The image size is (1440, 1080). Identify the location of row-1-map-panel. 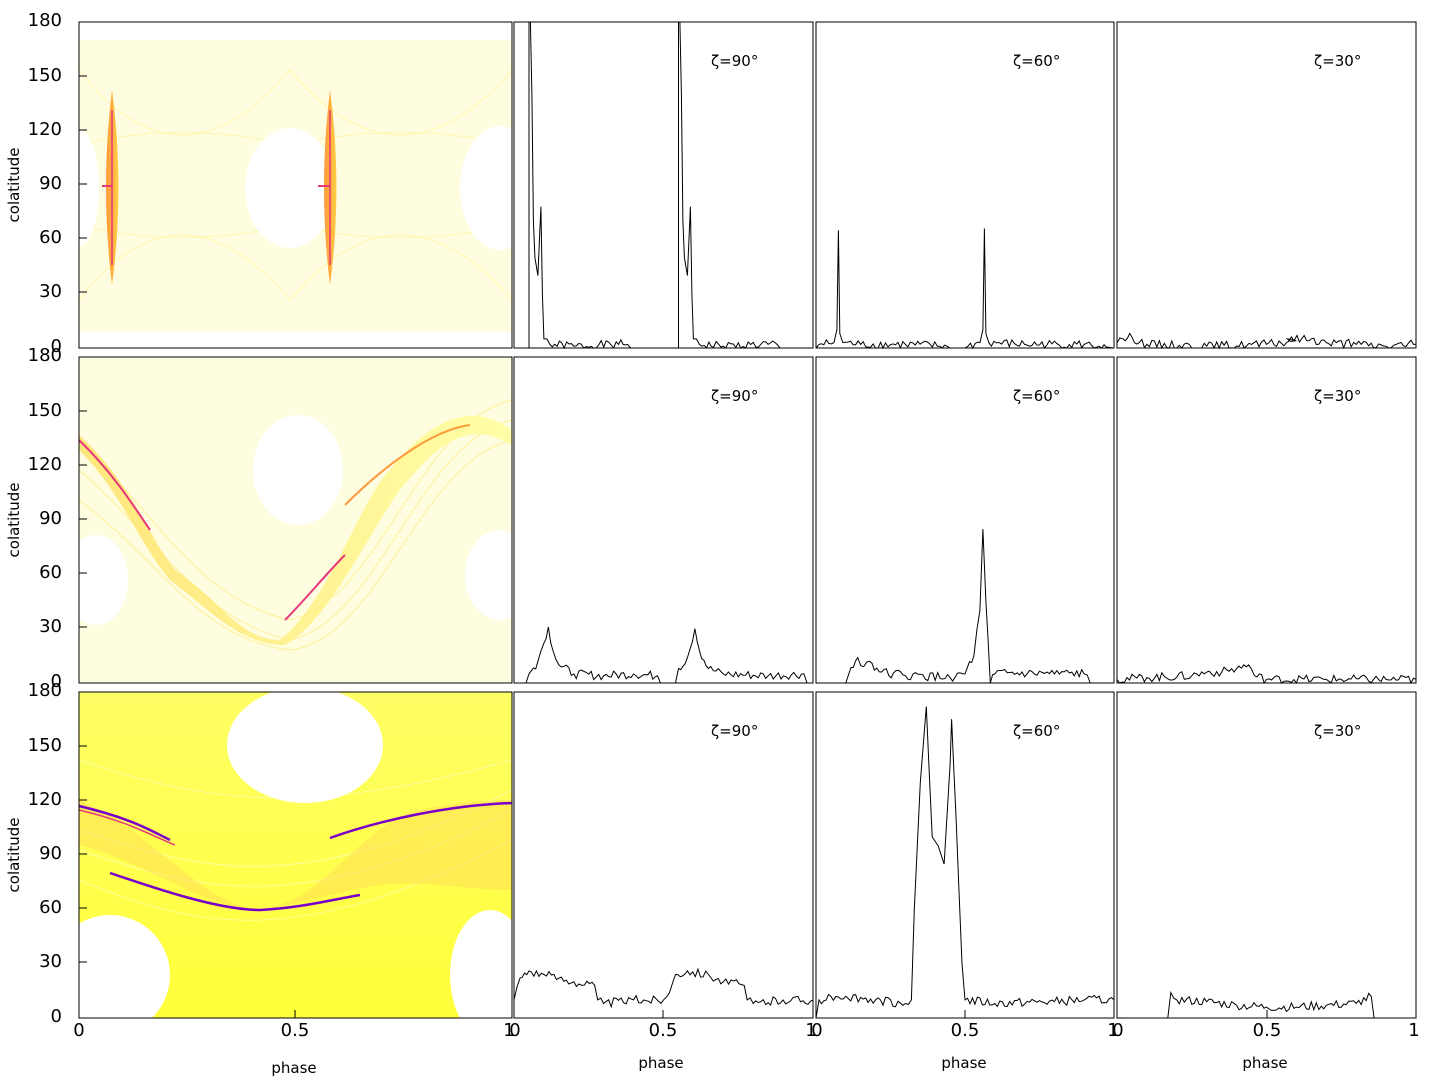
(299, 185).